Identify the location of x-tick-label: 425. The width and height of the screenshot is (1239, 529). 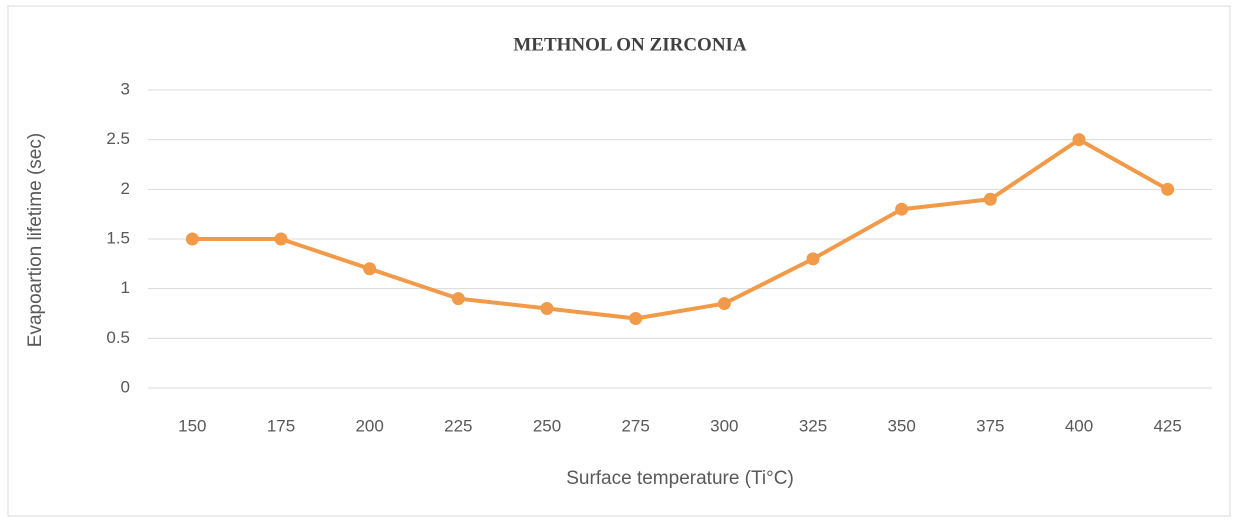
(1167, 425).